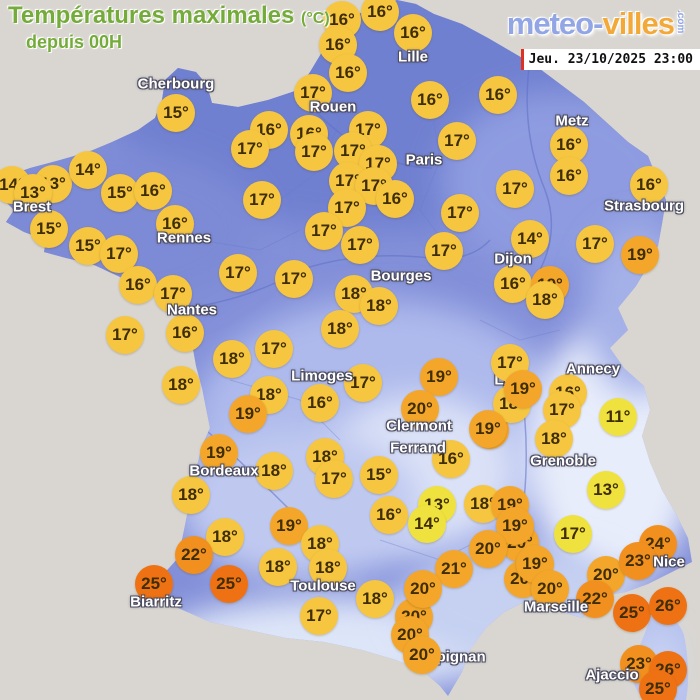 This screenshot has height=700, width=700. What do you see at coordinates (555, 23) in the screenshot?
I see `logo-part-blue: meteo-` at bounding box center [555, 23].